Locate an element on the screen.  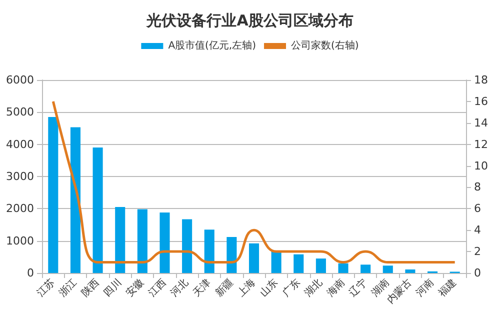
y-tick-label: 1000 is located at coordinates (20, 241).